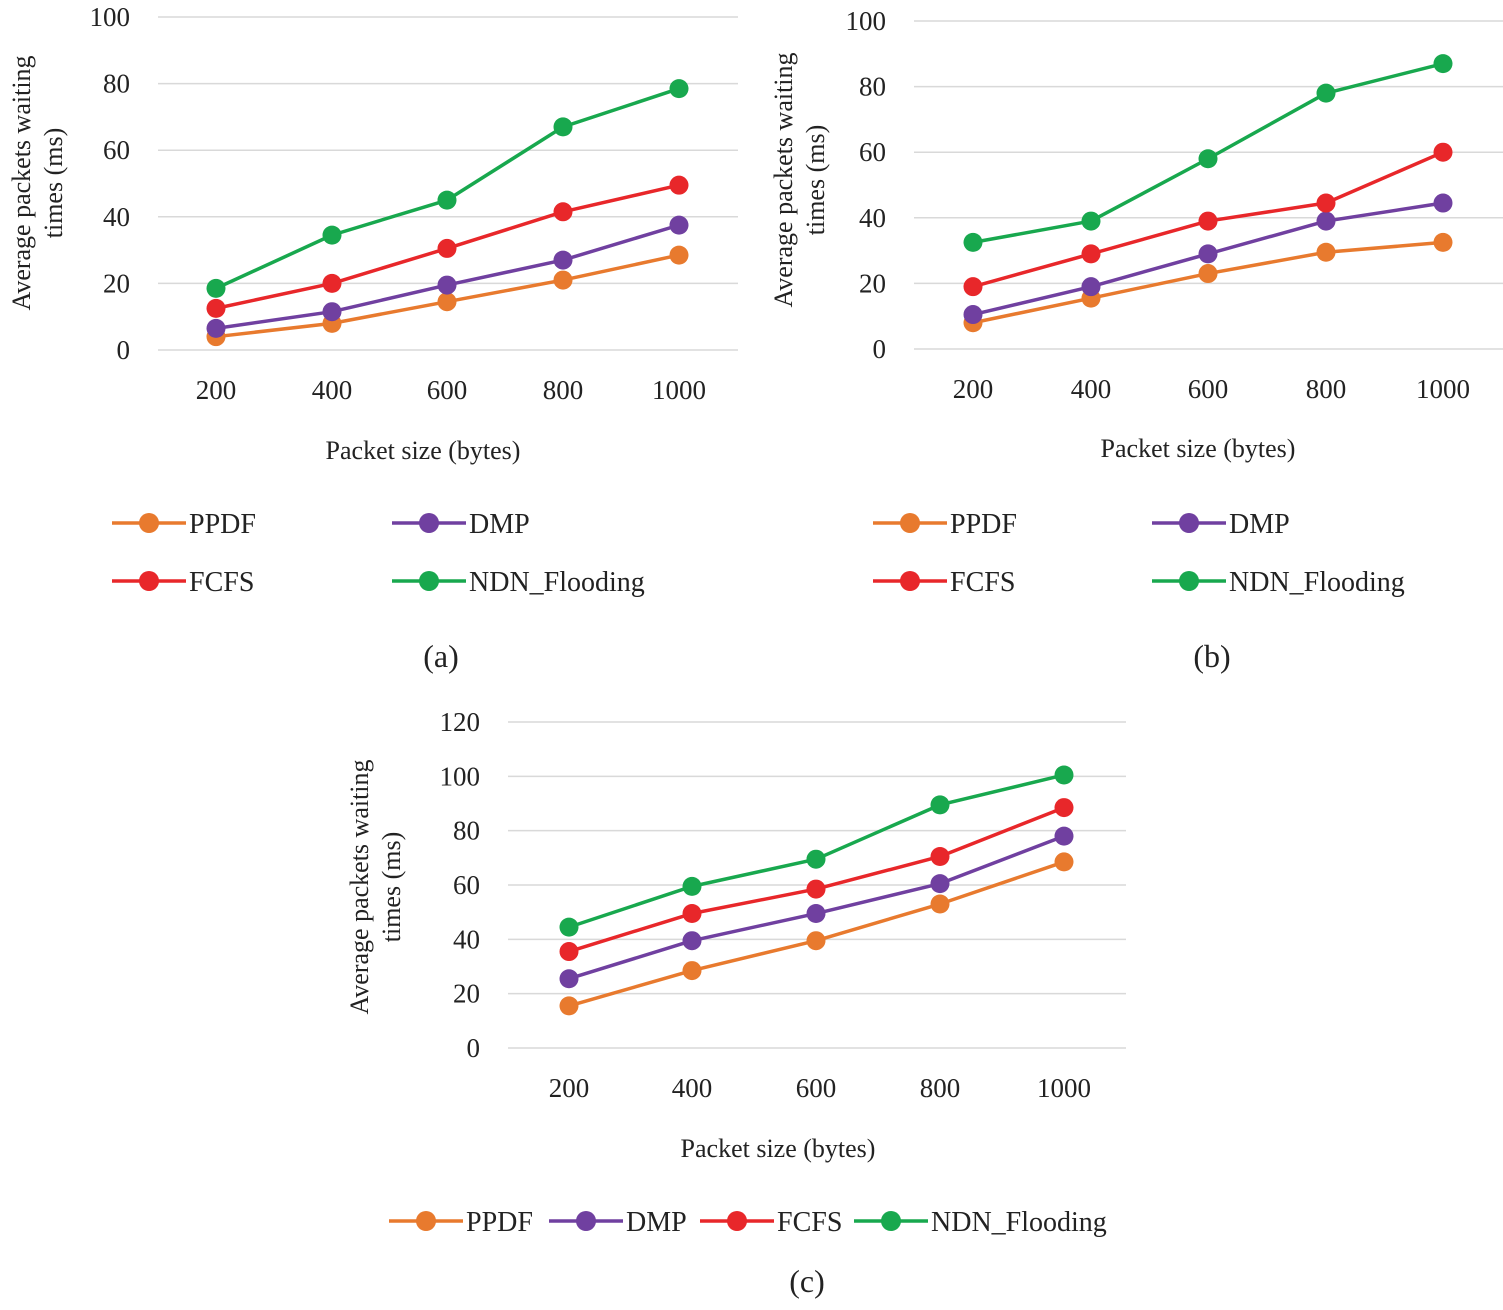  I want to click on figure-caption: (c), so click(807, 1281).